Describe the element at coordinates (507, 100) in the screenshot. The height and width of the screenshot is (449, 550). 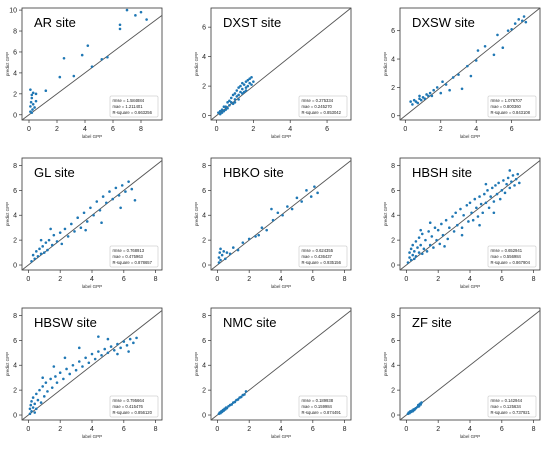
I see `metrics-text: rmse = 1.076707` at that location.